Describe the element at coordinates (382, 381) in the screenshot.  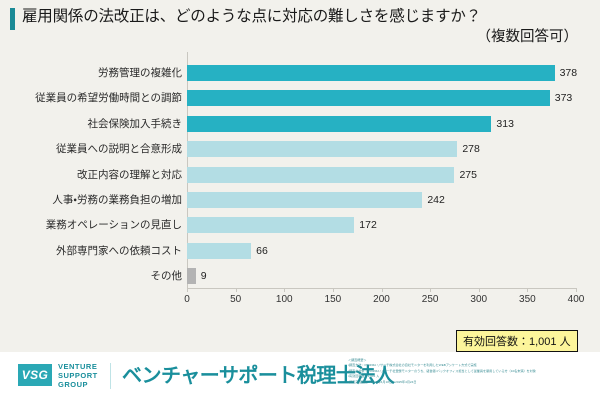
I see `fineprint-line: ・調査実施期間：2025年4月18日～2025年4月24日` at that location.